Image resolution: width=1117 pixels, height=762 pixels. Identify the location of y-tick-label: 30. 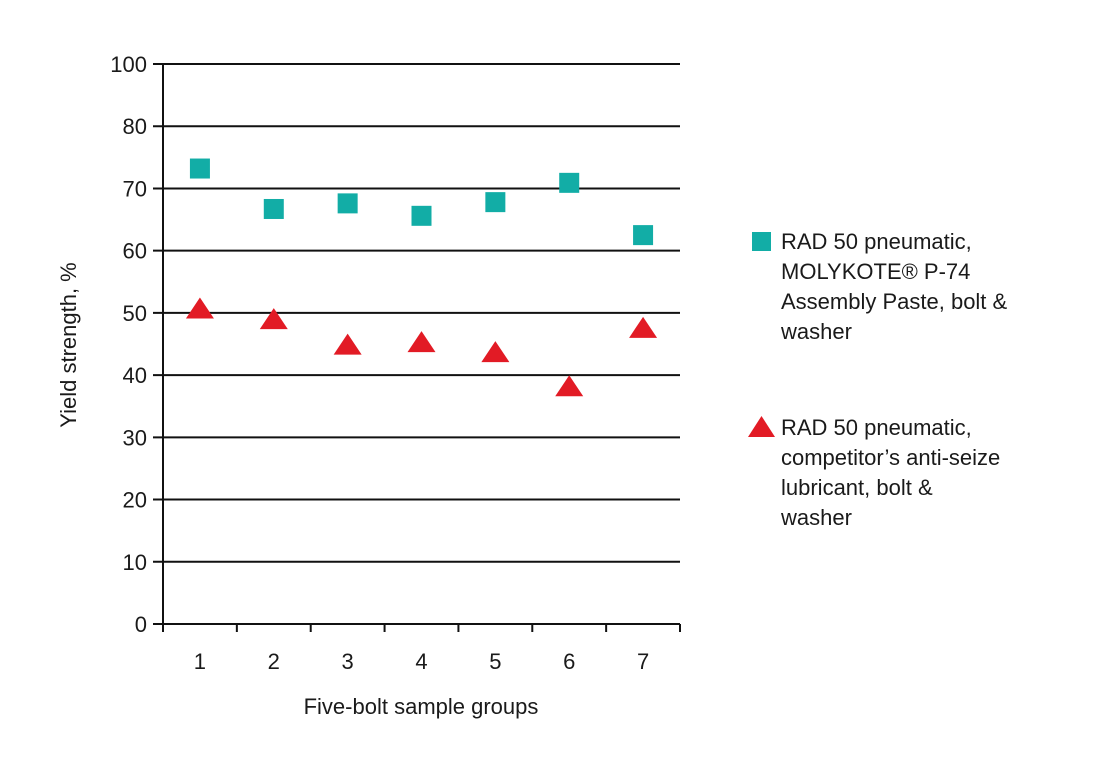
(135, 437).